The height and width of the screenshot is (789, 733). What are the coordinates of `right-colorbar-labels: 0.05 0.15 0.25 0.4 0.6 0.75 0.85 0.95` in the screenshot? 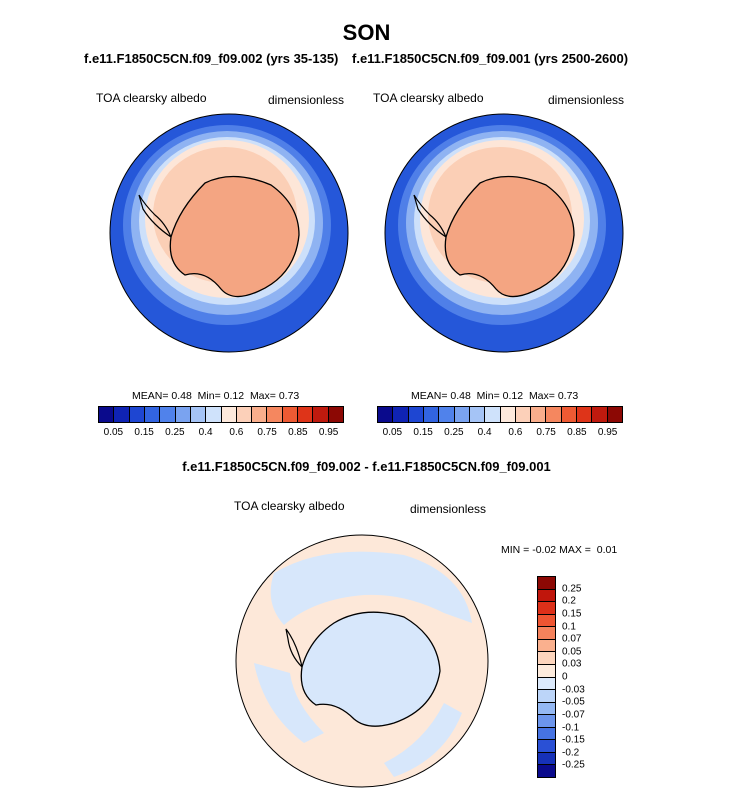 It's located at (500, 434).